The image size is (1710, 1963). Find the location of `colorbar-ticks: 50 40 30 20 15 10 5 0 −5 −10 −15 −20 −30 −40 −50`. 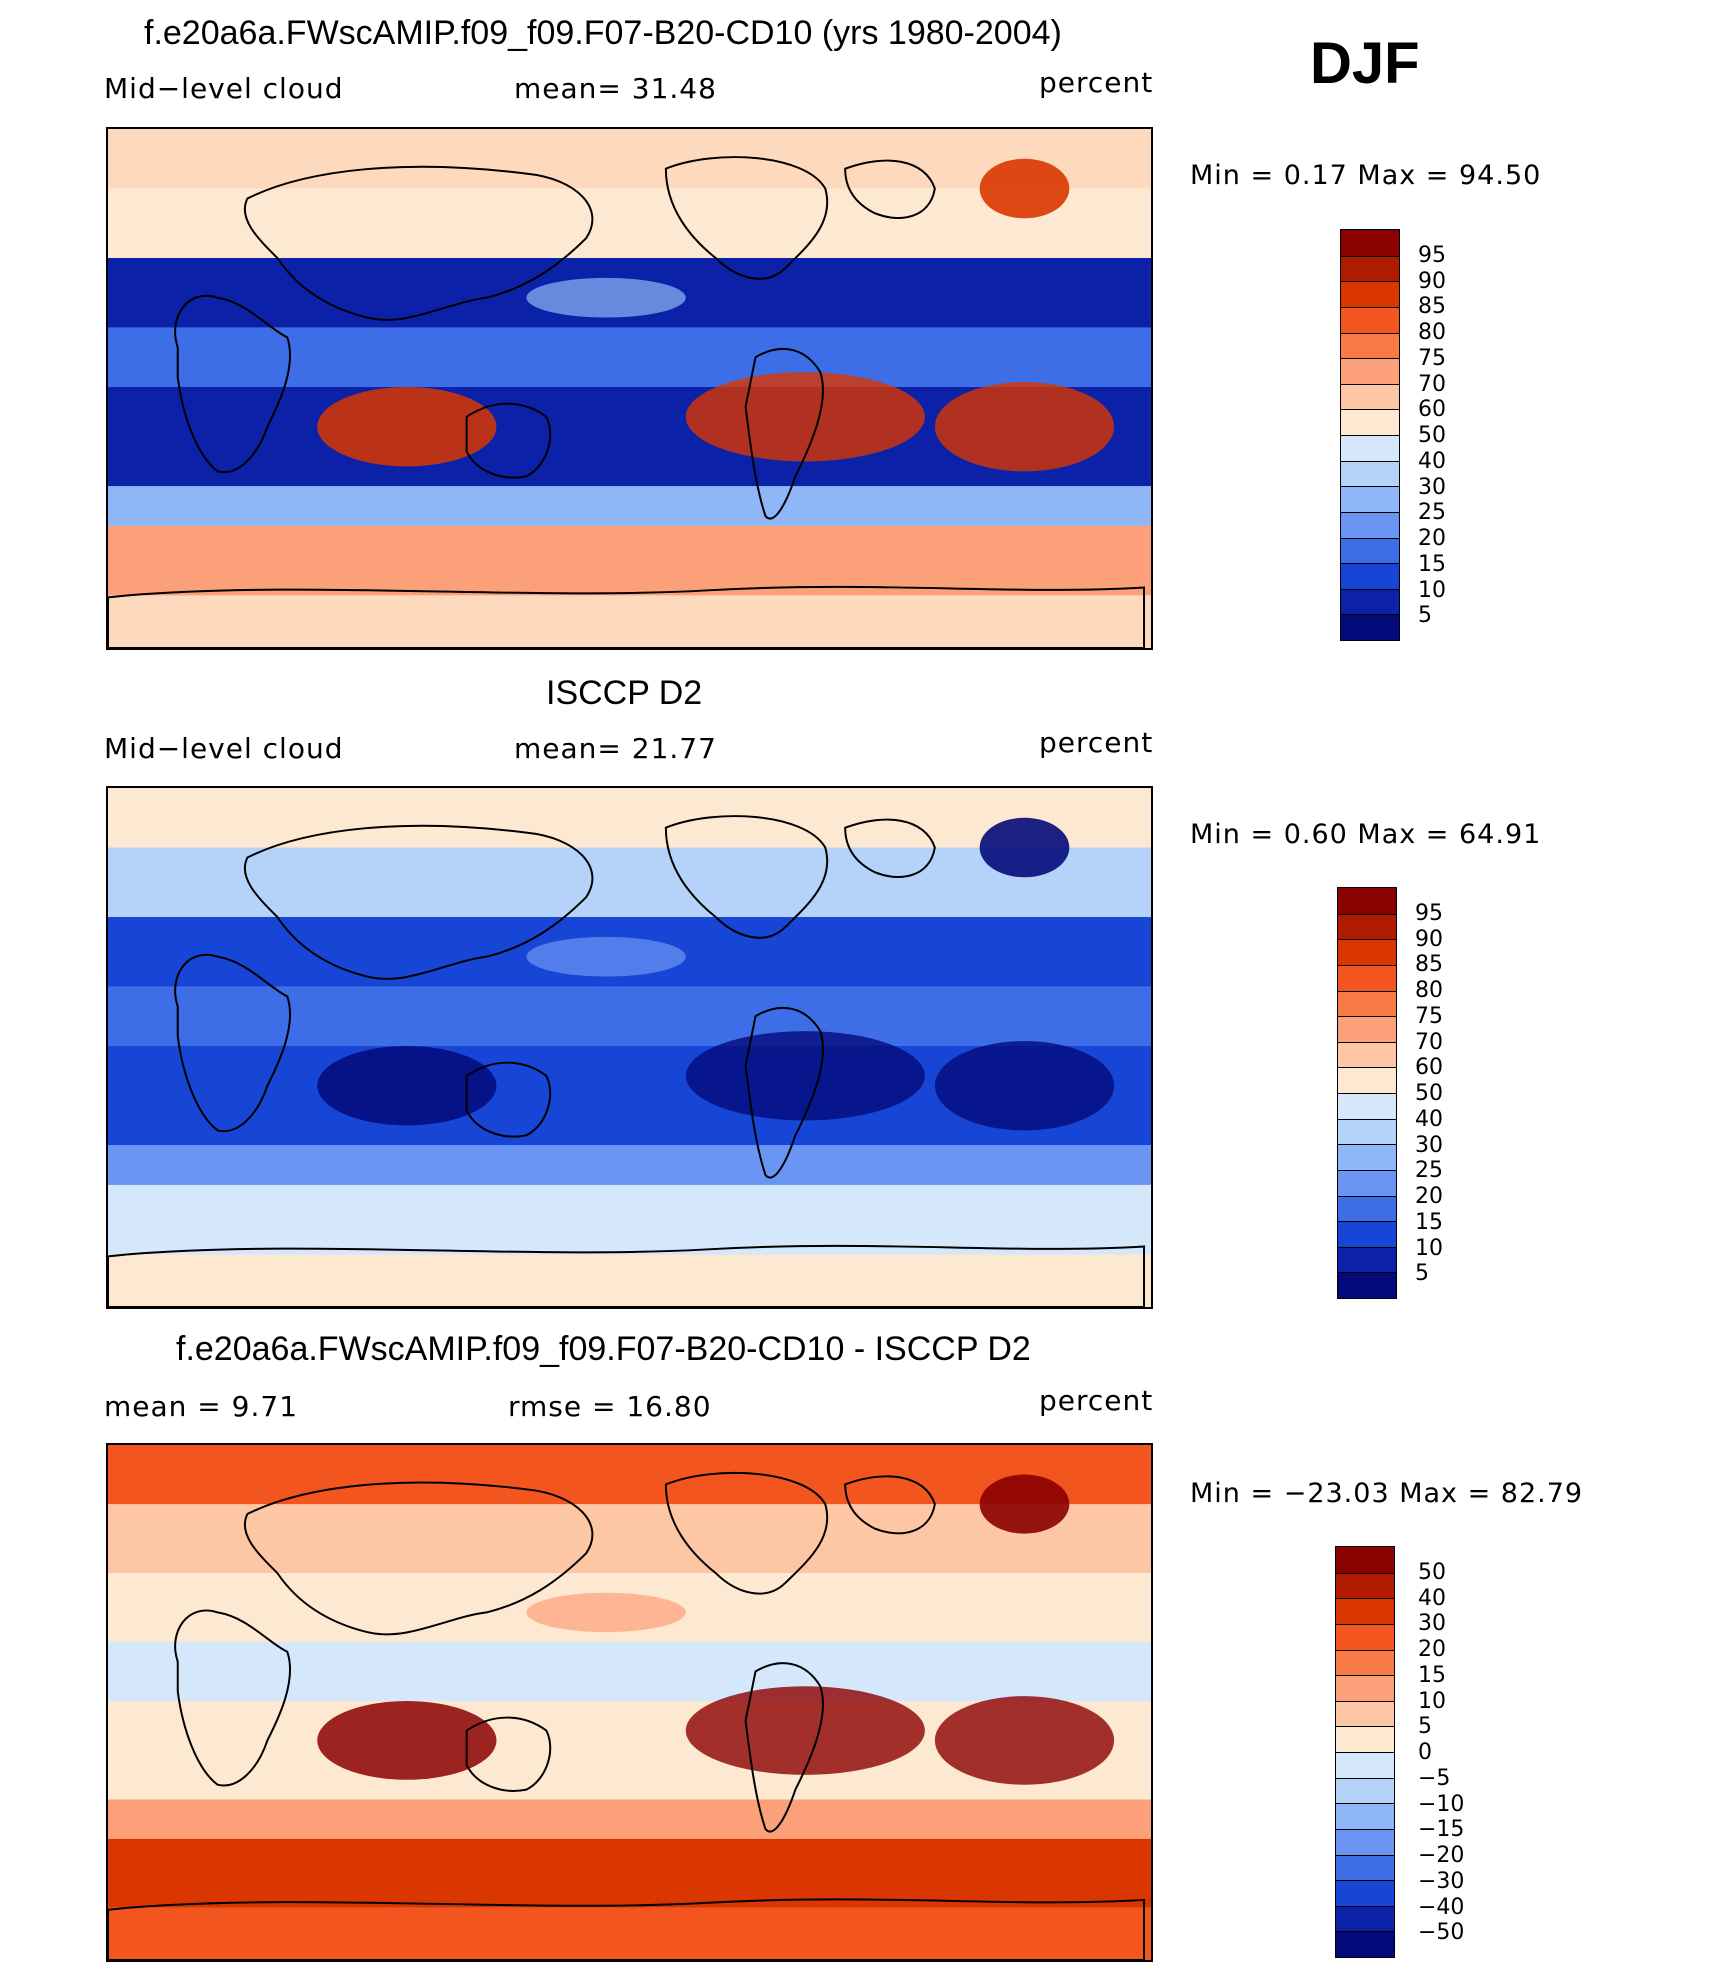

colorbar-ticks: 50 40 30 20 15 10 5 0 −5 −10 −15 −20 −30 −40 −50 is located at coordinates (1453, 1752).